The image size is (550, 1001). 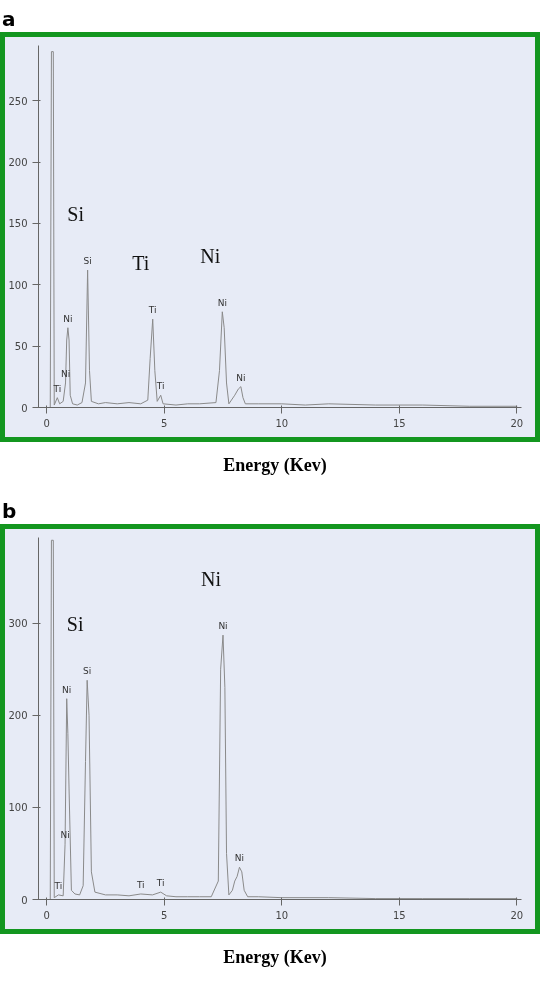 What do you see at coordinates (18, 224) in the screenshot?
I see `y-tick-label: 150` at bounding box center [18, 224].